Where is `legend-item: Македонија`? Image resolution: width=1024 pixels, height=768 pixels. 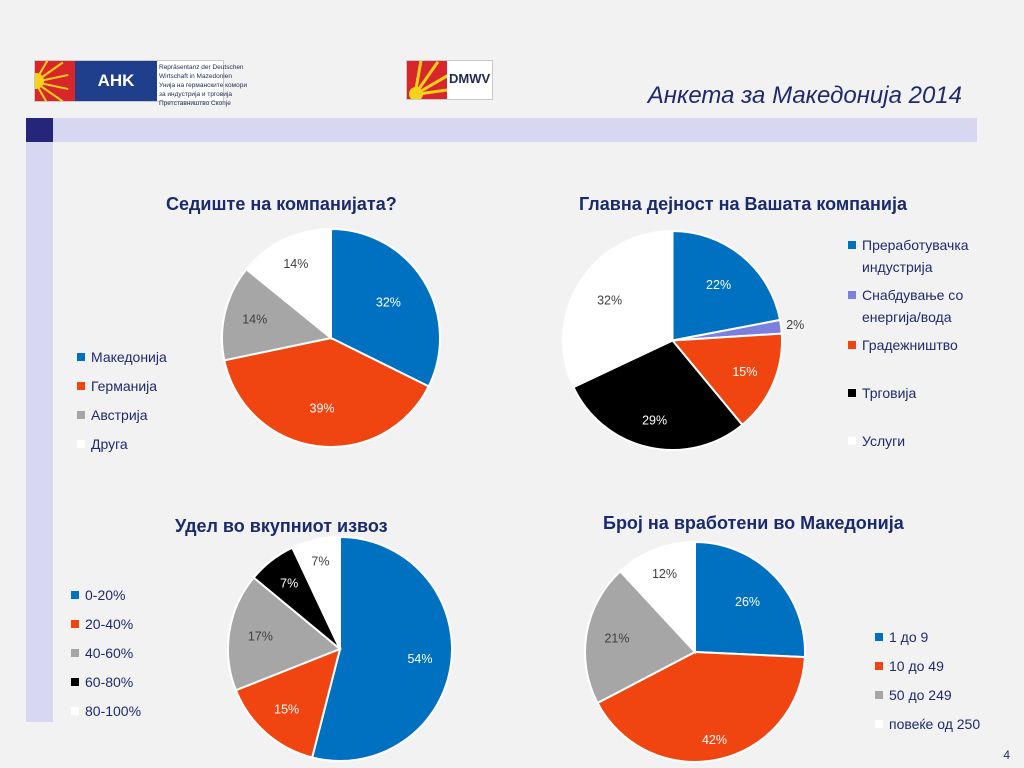
legend-item: Македонија is located at coordinates (122, 360).